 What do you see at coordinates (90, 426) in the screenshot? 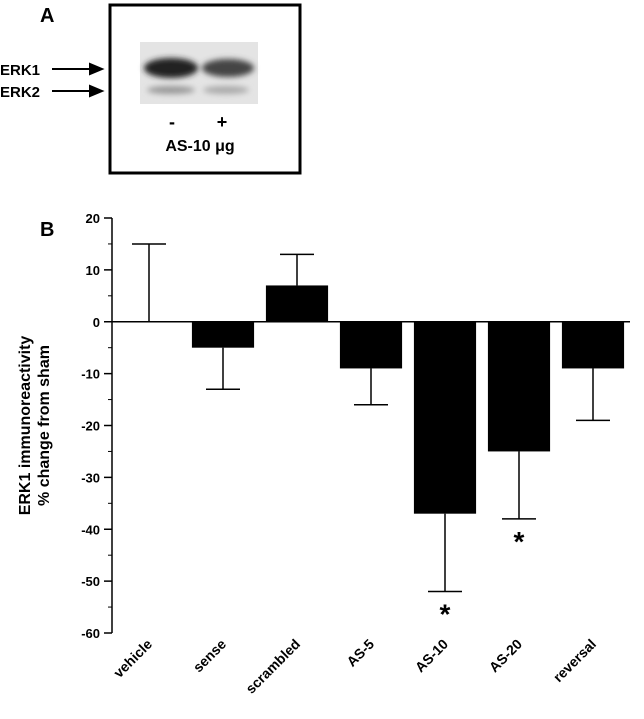
I see `y-tick-label: -20` at bounding box center [90, 426].